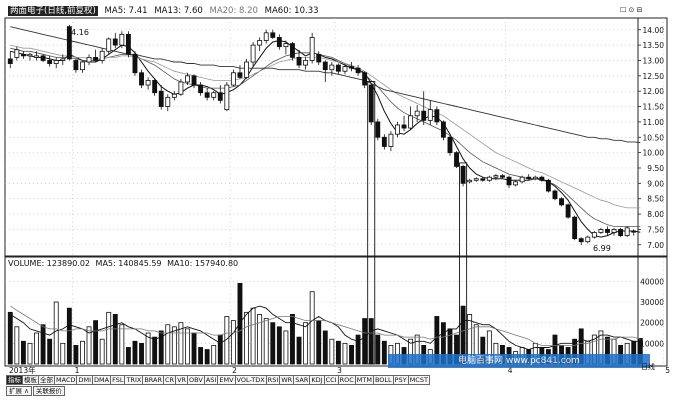  What do you see at coordinates (602, 248) in the screenshot?
I see `low-price-annotation: 6.99` at bounding box center [602, 248].